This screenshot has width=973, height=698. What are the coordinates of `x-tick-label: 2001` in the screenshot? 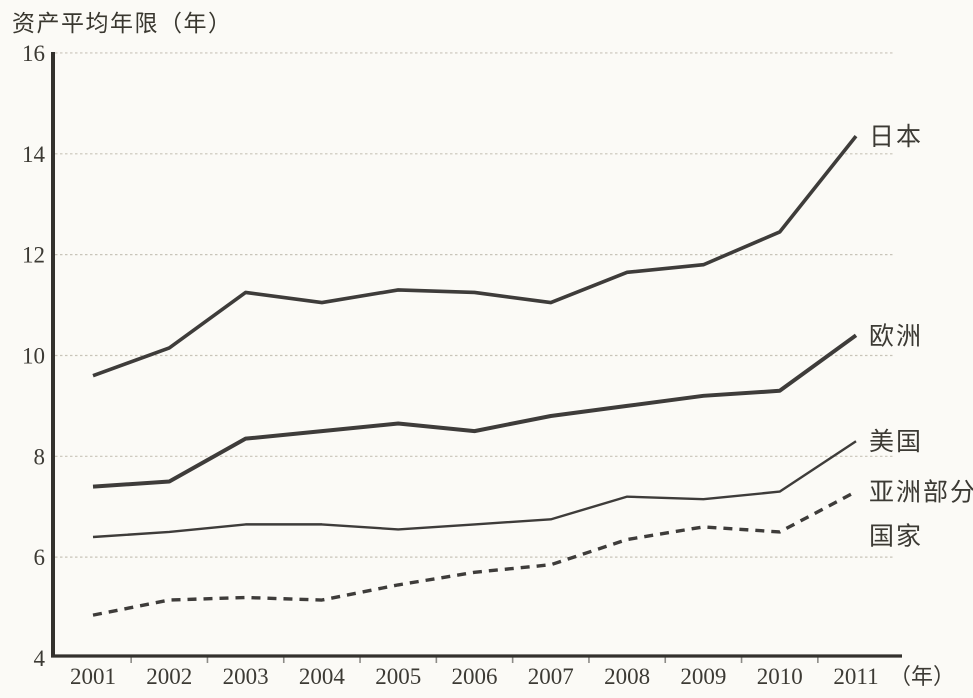 It's located at (93, 676).